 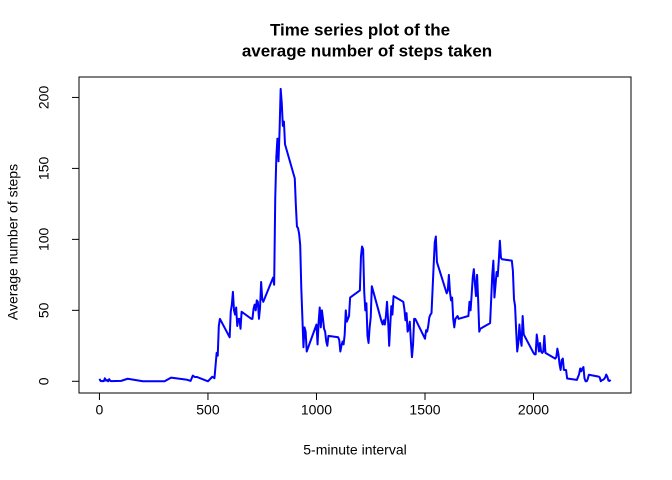 What do you see at coordinates (13, 242) in the screenshot?
I see `y-axis-label: Average number of steps` at bounding box center [13, 242].